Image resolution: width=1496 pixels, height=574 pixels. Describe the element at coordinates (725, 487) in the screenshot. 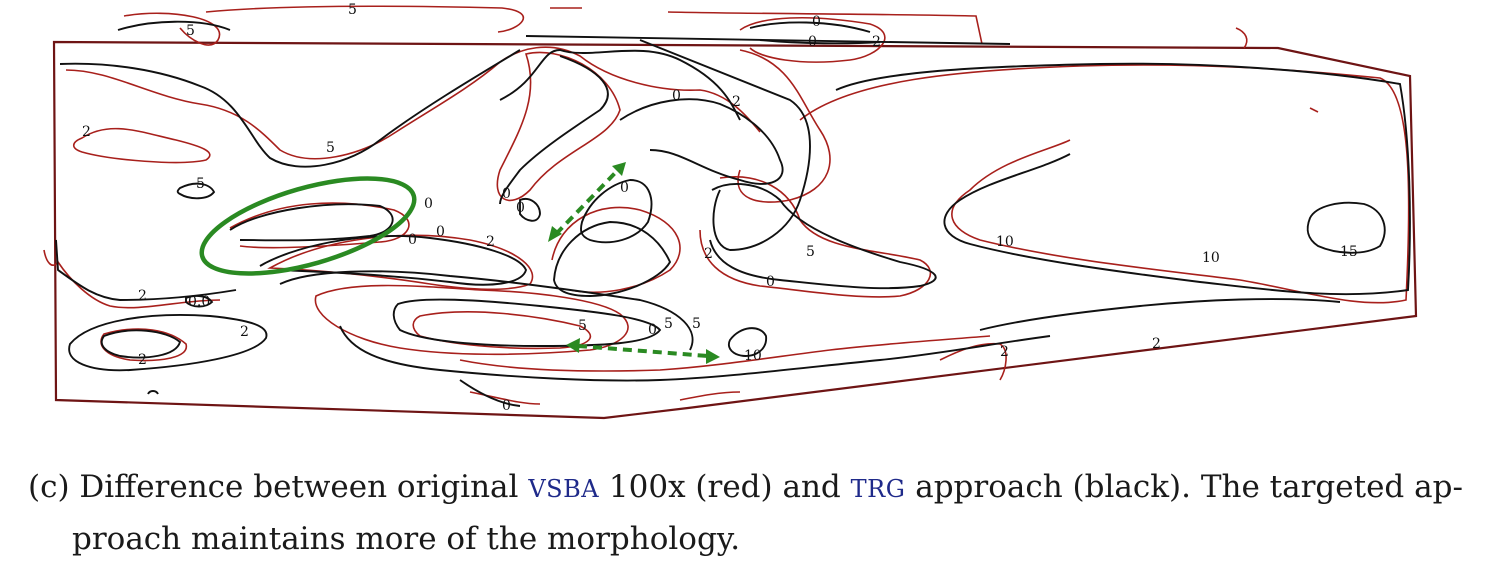

I see `caption-mid-1: 100x (red) and` at that location.